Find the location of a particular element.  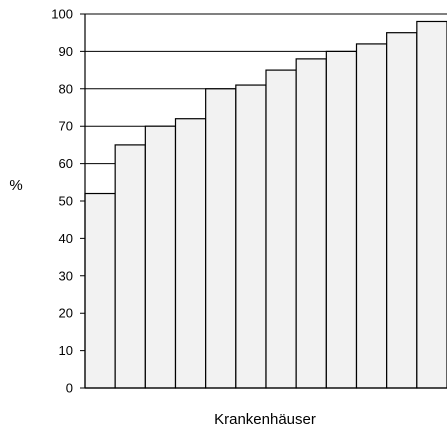

y-tick-label: 60 is located at coordinates (66, 163).